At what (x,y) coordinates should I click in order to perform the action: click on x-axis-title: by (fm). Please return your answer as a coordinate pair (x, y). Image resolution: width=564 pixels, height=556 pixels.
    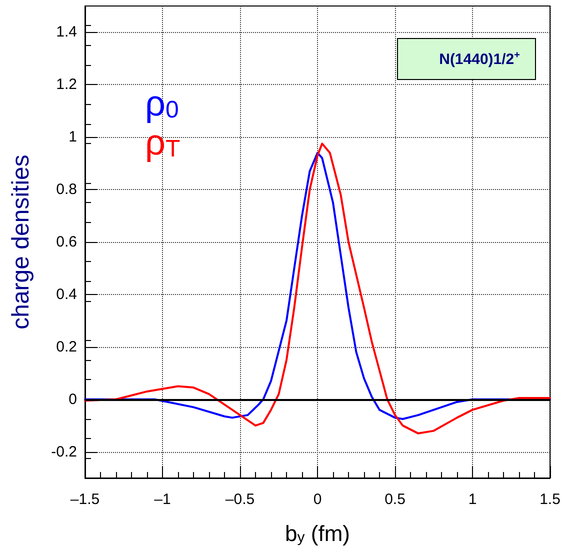
    Looking at the image, I should click on (317, 533).